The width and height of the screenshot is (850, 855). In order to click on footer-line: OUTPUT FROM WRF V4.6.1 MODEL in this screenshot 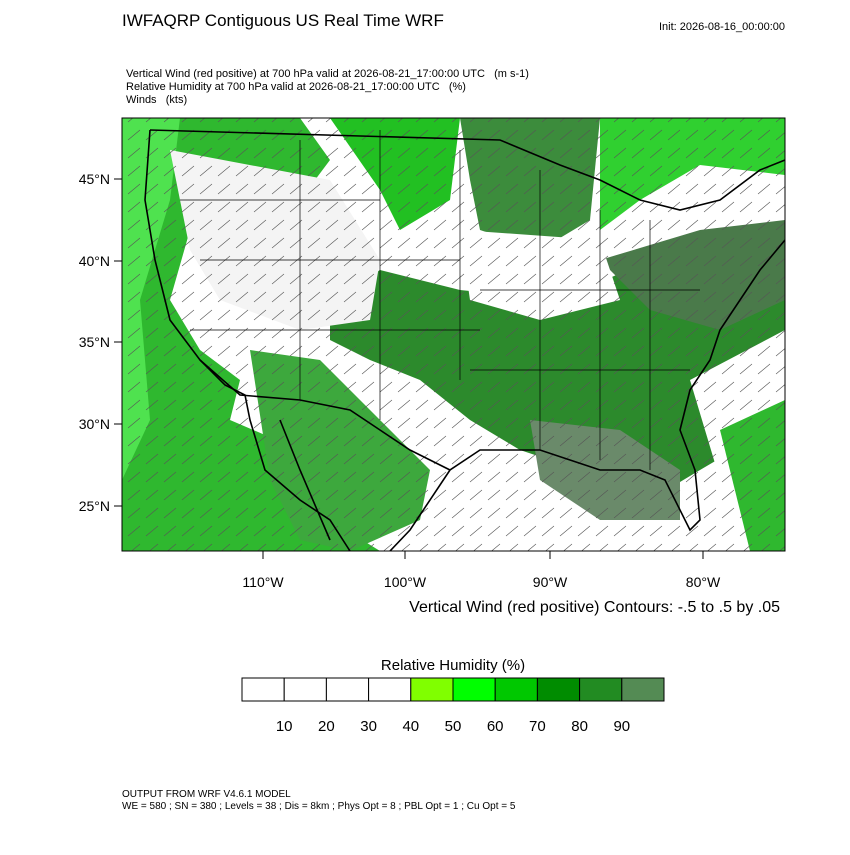, I will do `click(206, 794)`.